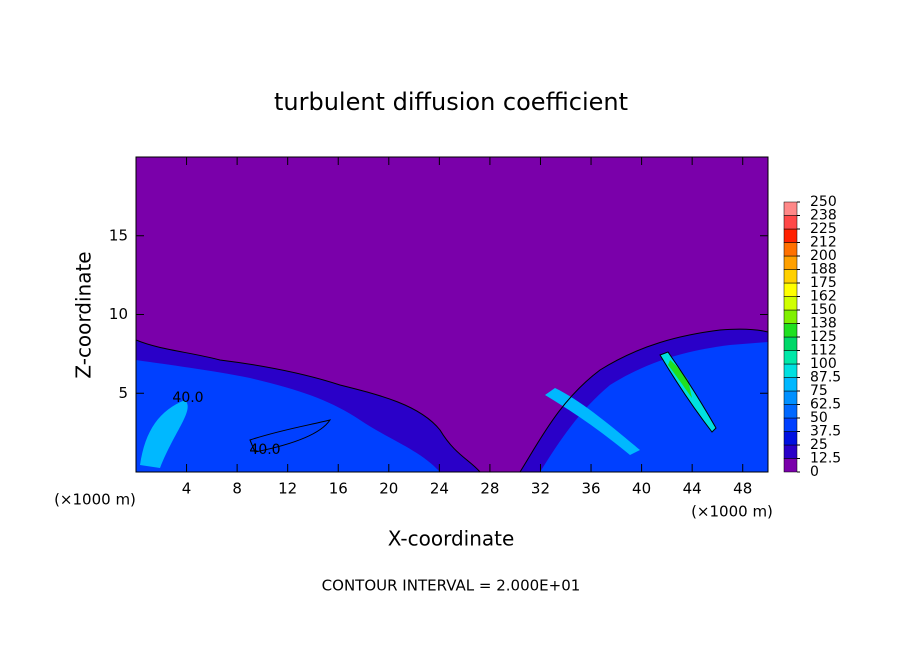  I want to click on colorbar-tick-label: 125, so click(823, 337).